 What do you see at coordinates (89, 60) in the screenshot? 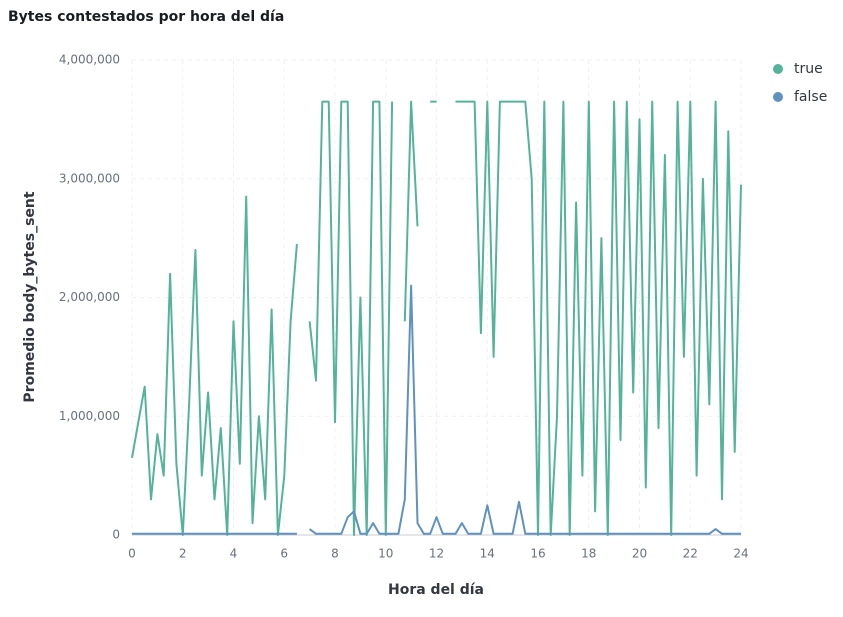
I see `y-tick-label: 4,000,000` at bounding box center [89, 60].